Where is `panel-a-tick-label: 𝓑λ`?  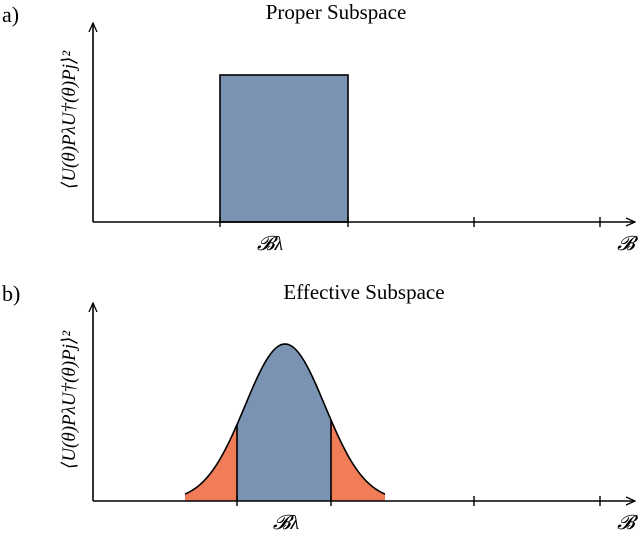
panel-a-tick-label: 𝓑λ is located at coordinates (270, 244).